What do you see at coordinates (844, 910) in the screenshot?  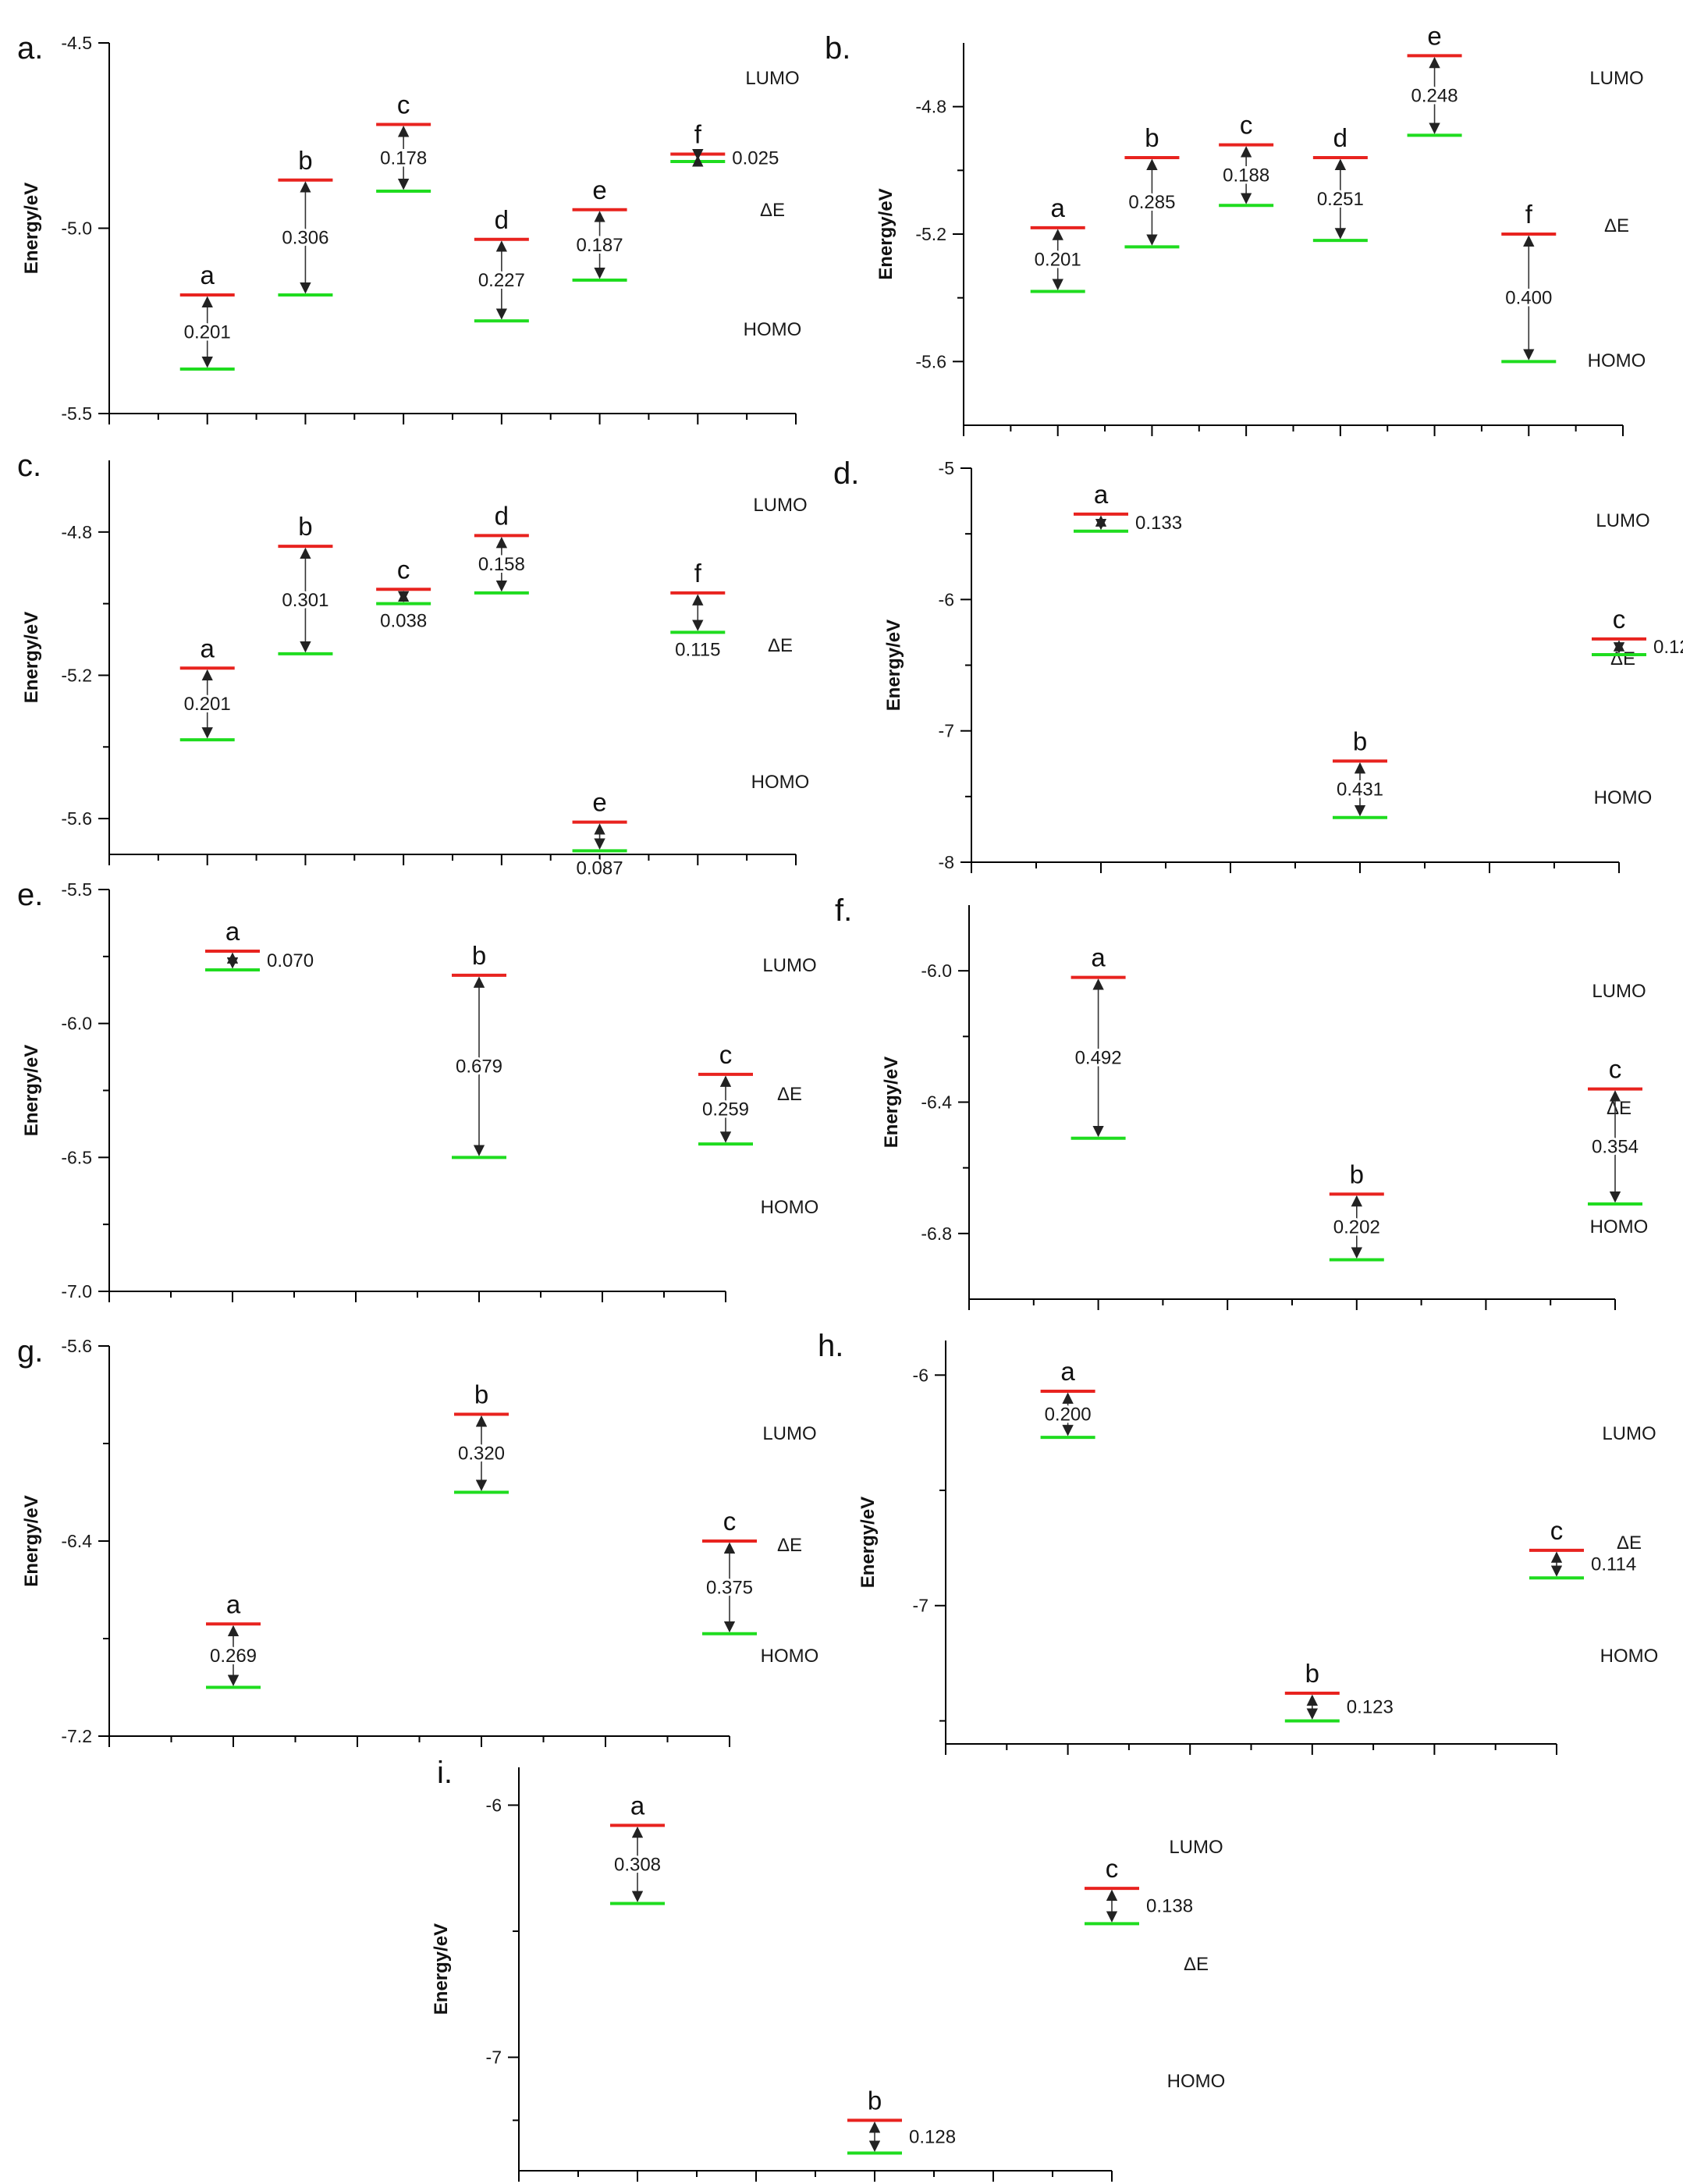 I see `panel-label: f.` at bounding box center [844, 910].